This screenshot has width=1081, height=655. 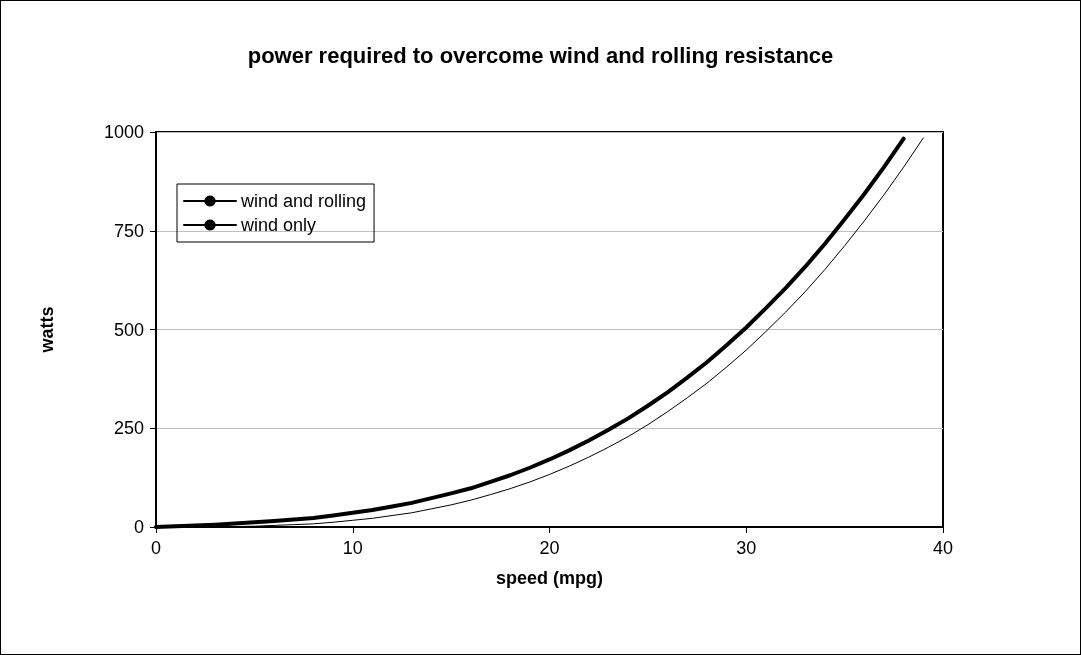 What do you see at coordinates (352, 548) in the screenshot?
I see `x-tick-label: 10` at bounding box center [352, 548].